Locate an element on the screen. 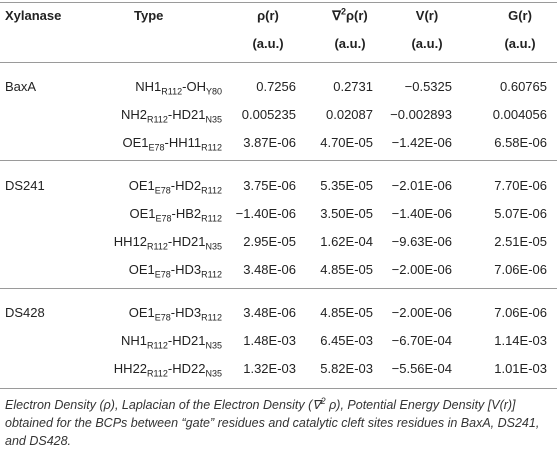 This screenshot has width=557, height=452. type-cell: OE1E78-HD2R112 is located at coordinates (175, 187).